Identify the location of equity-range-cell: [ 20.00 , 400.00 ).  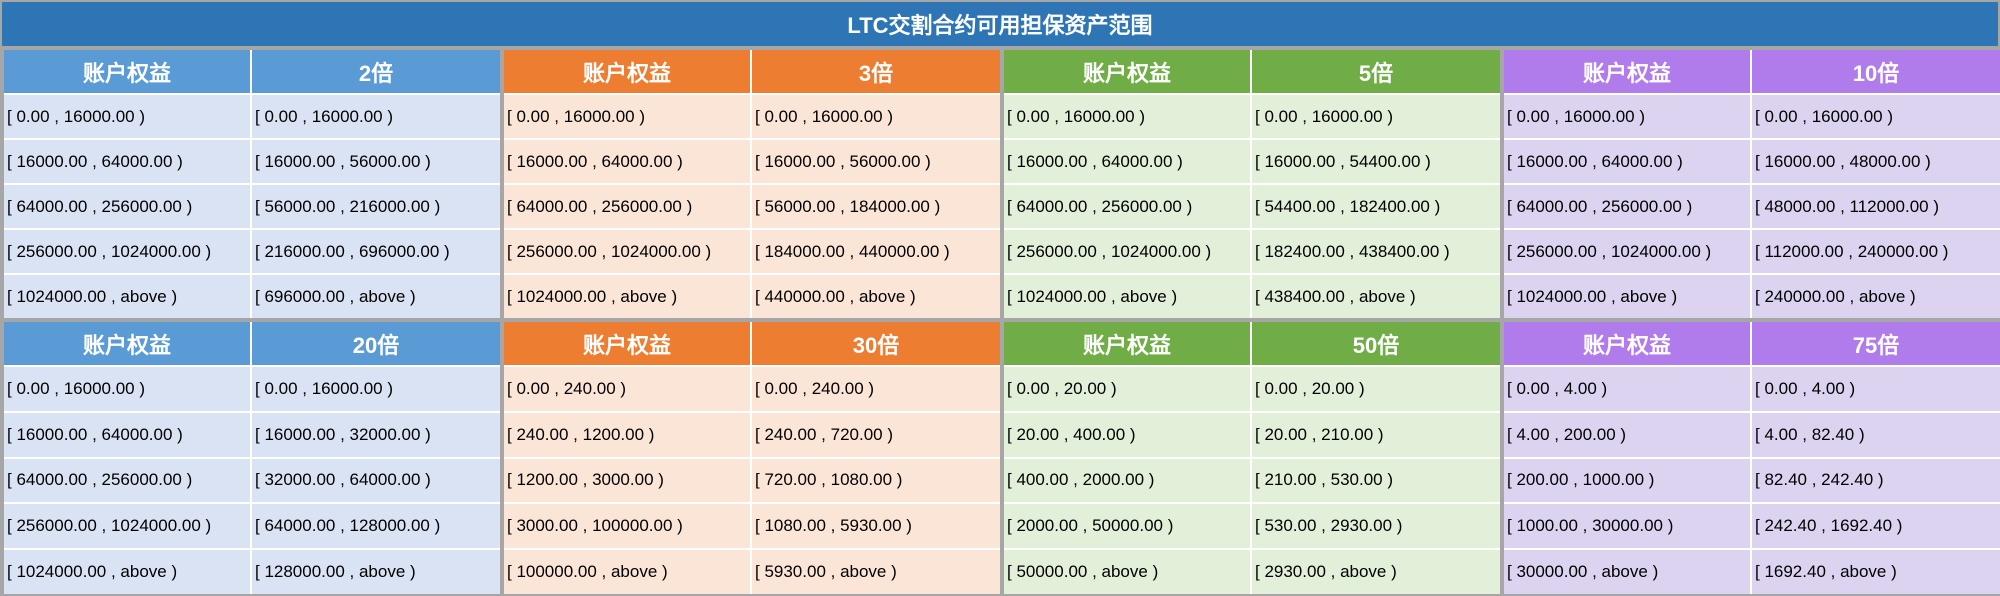
(1128, 433).